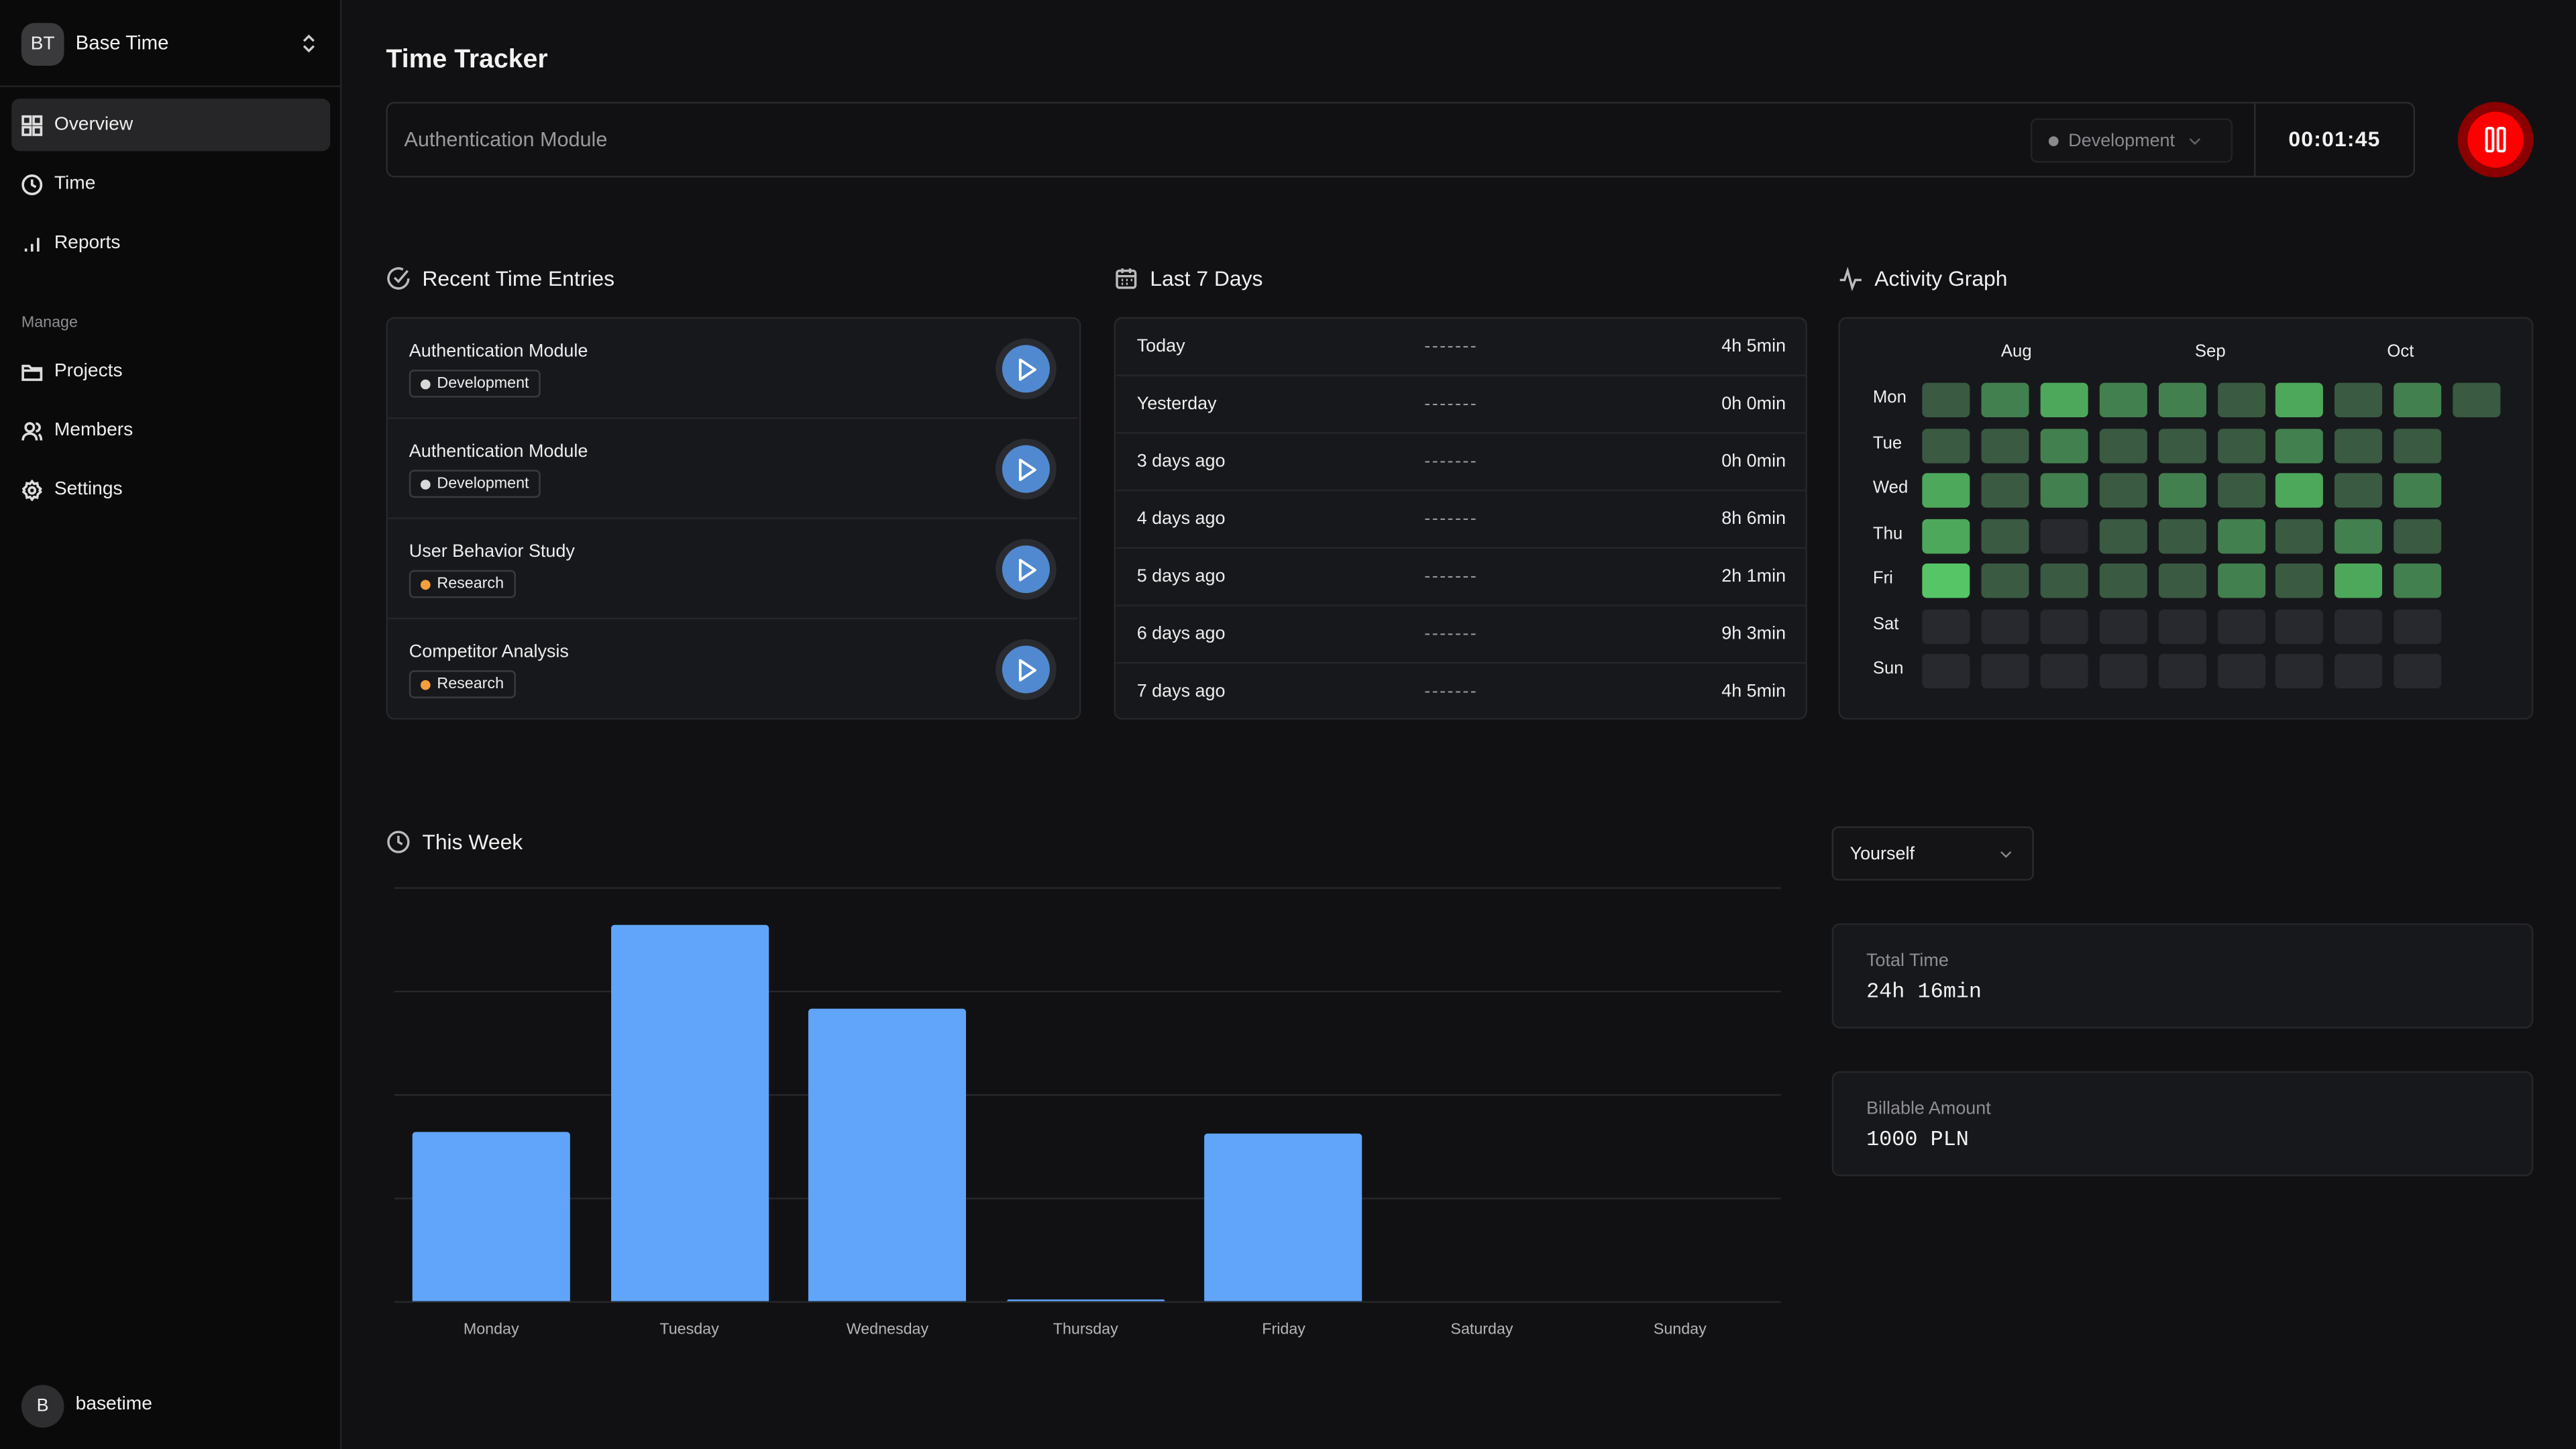 The width and height of the screenshot is (2576, 1449). I want to click on sidebar-item-settings: Settings, so click(170, 490).